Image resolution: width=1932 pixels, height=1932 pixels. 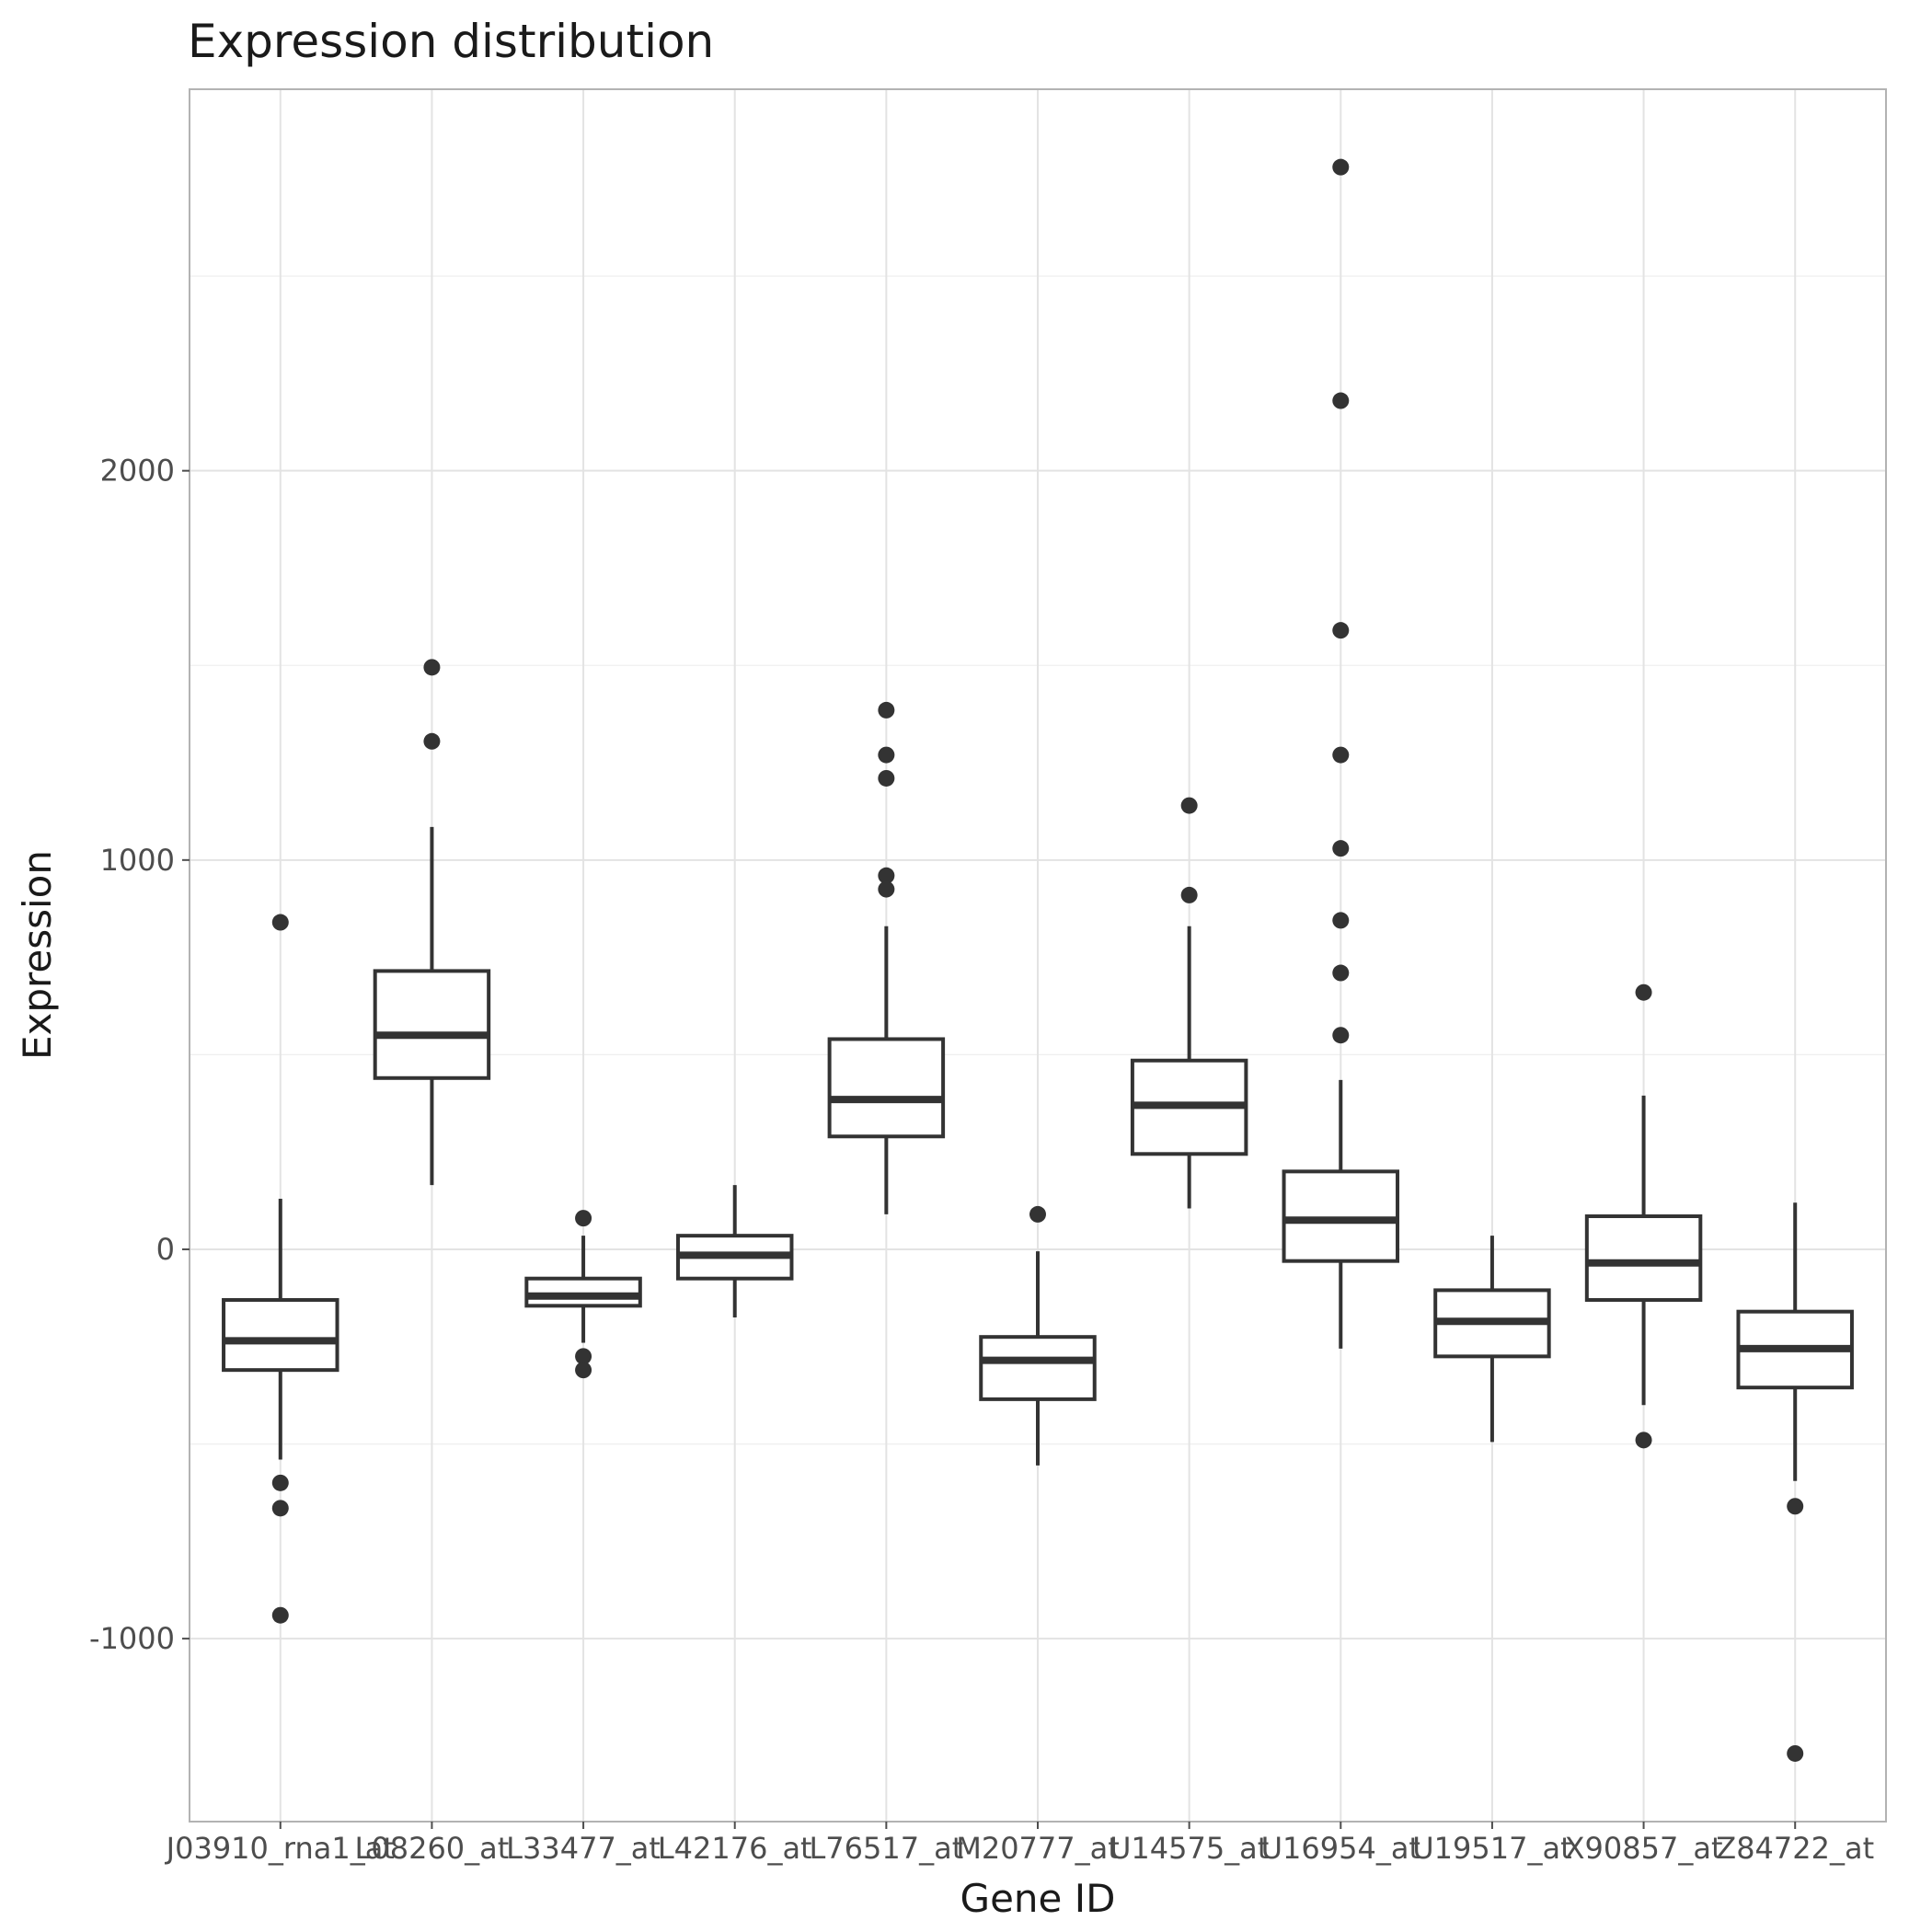 I want to click on x-tick-label: L33477_at, so click(x=583, y=1848).